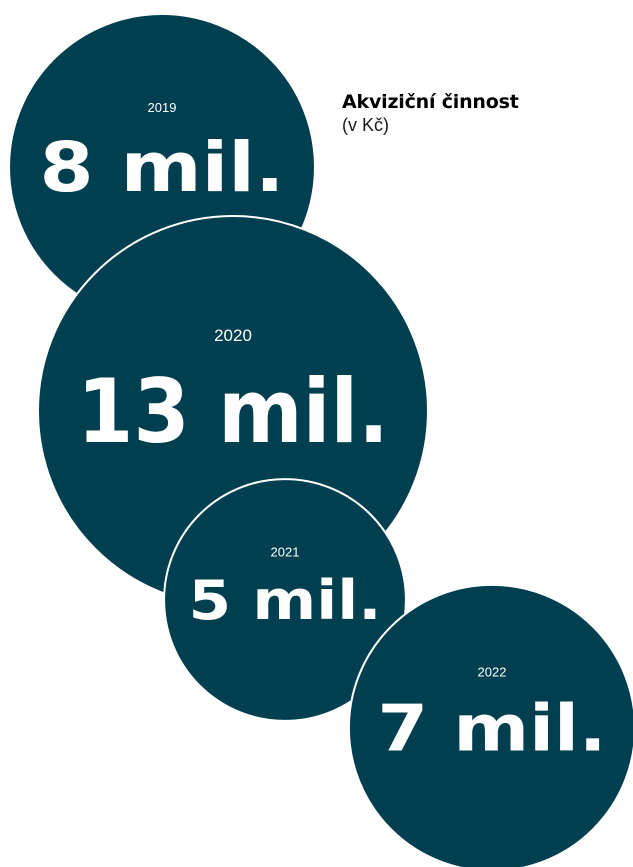 The image size is (633, 867). I want to click on bubble-year-label: 2022, so click(492, 671).